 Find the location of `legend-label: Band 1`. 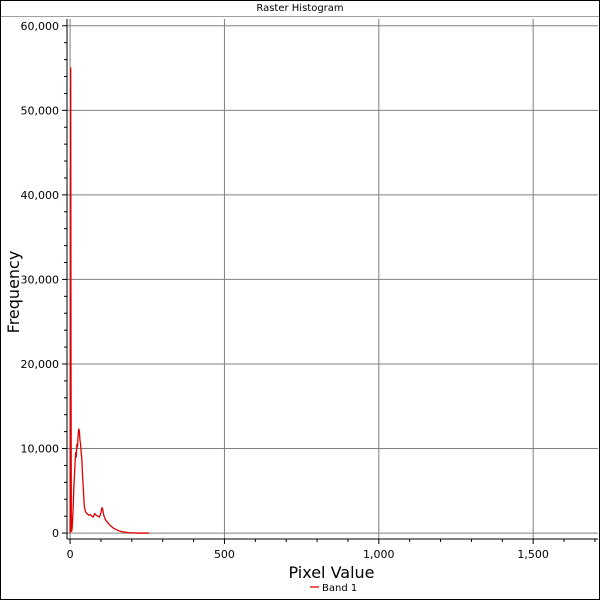

legend-label: Band 1 is located at coordinates (339, 588).